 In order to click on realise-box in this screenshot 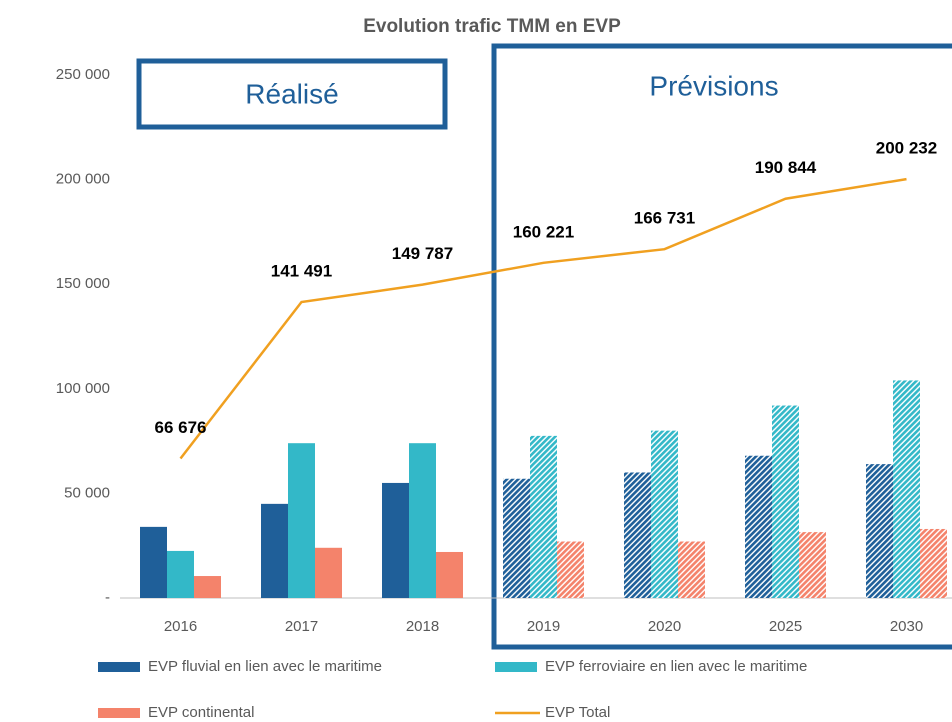, I will do `click(292, 94)`.